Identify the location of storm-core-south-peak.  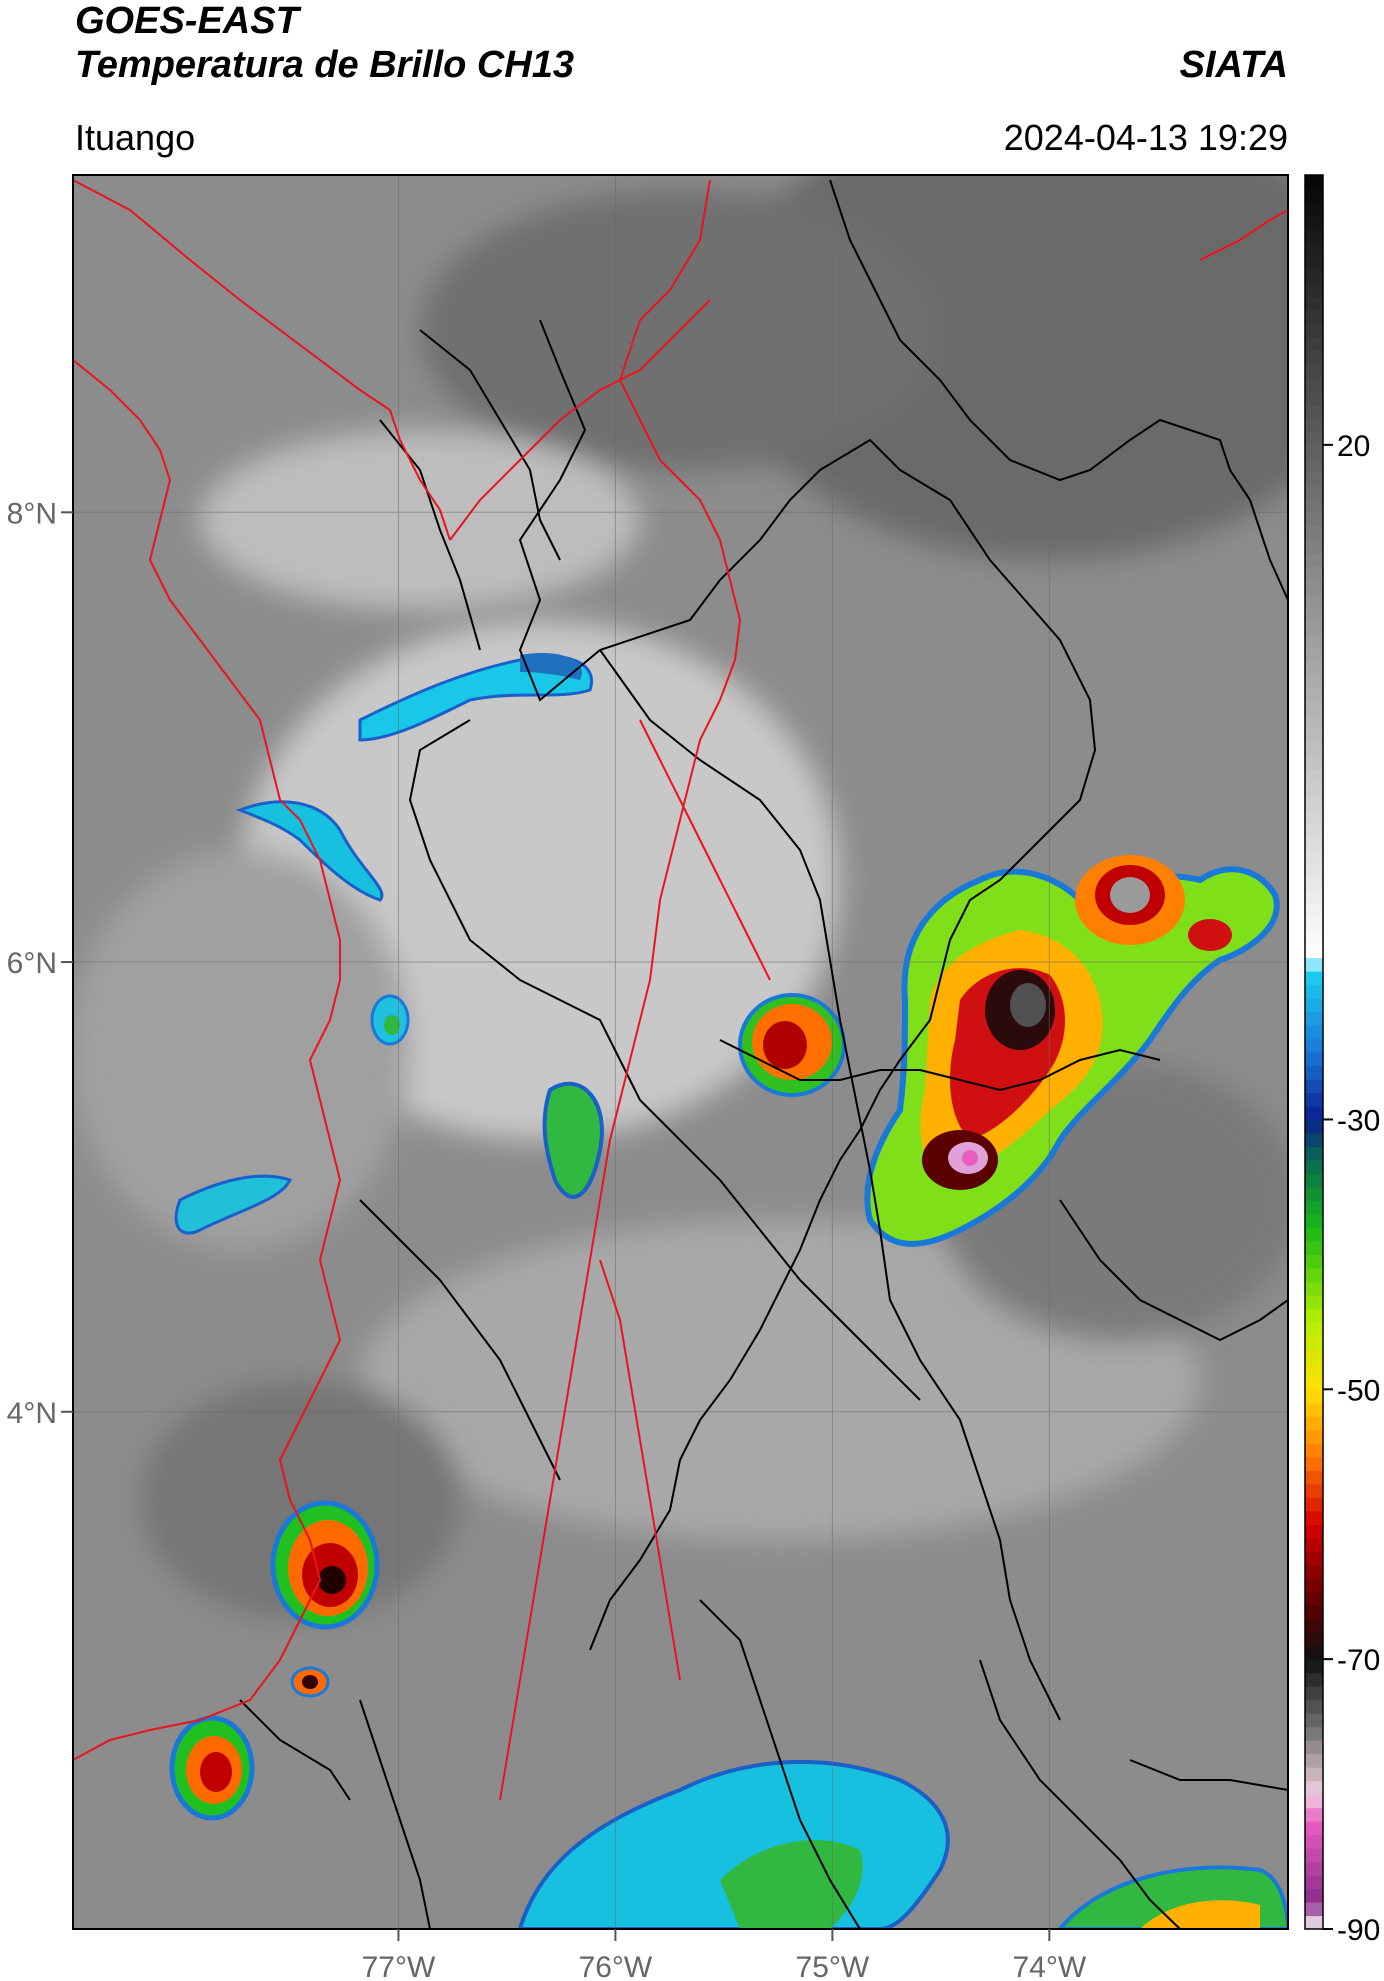
(970, 1158).